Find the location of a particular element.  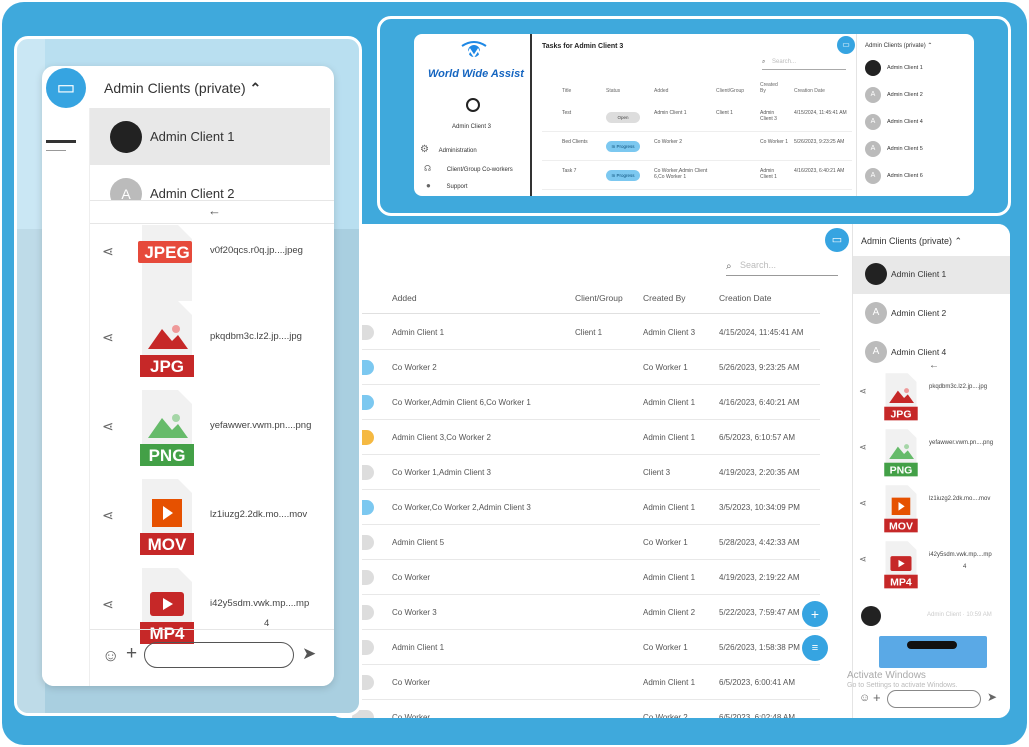

file-type-icon: JPG is located at coordinates (167, 339).